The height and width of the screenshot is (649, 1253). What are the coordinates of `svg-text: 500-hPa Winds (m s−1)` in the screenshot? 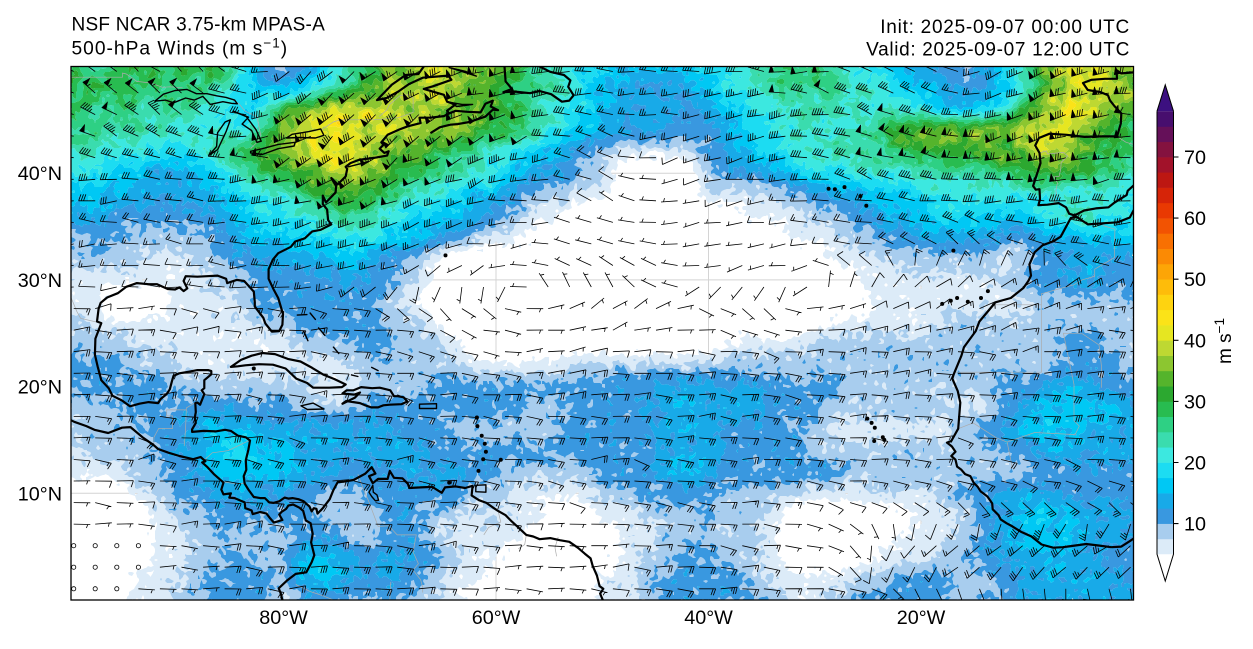 It's located at (180, 47).